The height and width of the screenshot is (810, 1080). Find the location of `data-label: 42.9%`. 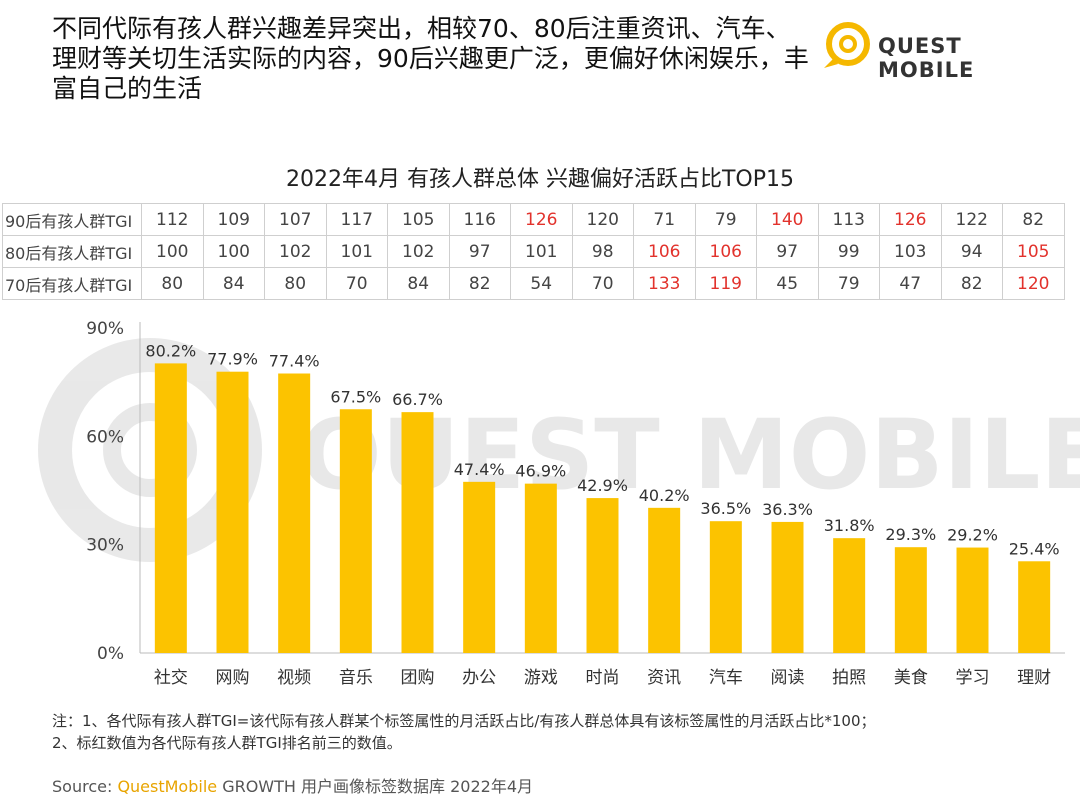

data-label: 42.9% is located at coordinates (602, 485).